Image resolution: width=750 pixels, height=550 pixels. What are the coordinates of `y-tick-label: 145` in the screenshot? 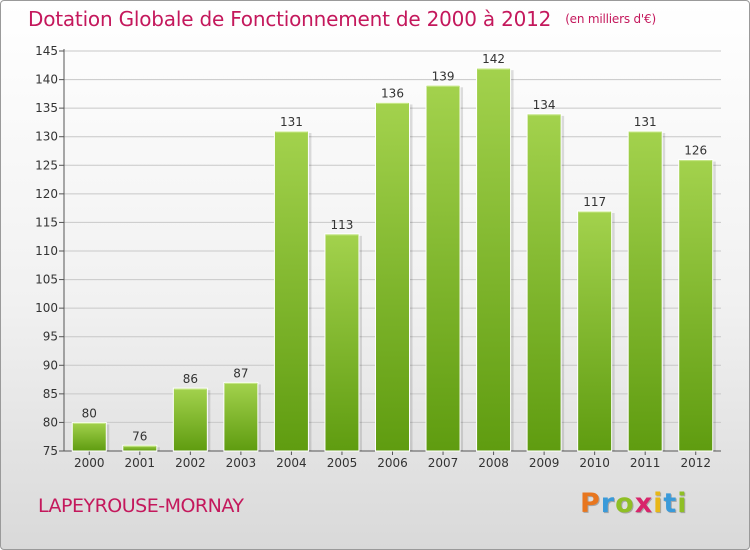 It's located at (46, 51).